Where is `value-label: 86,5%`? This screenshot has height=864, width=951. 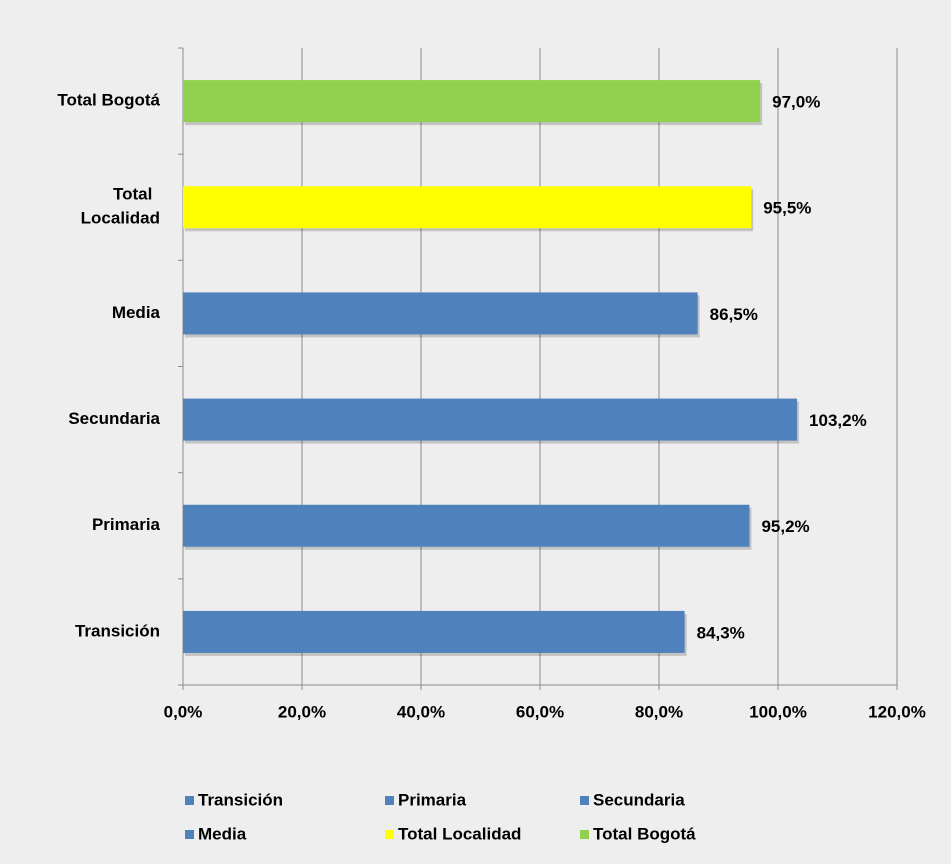
value-label: 86,5% is located at coordinates (734, 314).